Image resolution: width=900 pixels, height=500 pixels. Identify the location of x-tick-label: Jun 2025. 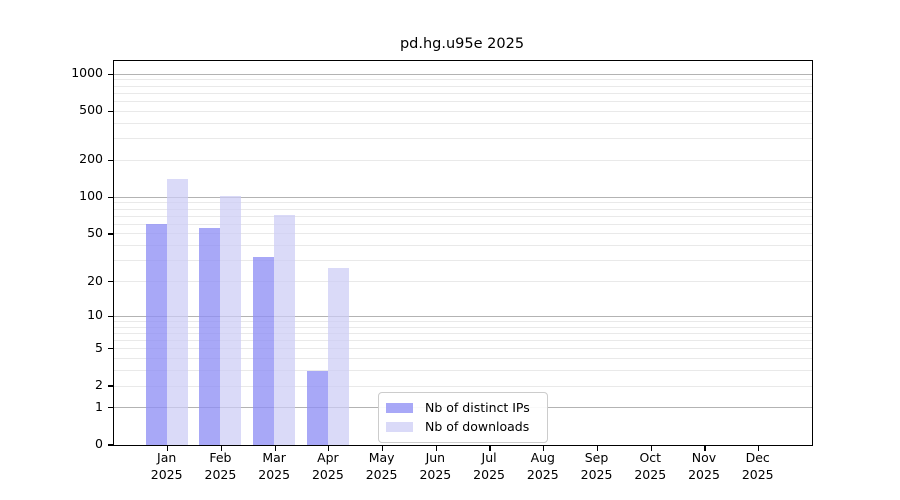
(435, 466).